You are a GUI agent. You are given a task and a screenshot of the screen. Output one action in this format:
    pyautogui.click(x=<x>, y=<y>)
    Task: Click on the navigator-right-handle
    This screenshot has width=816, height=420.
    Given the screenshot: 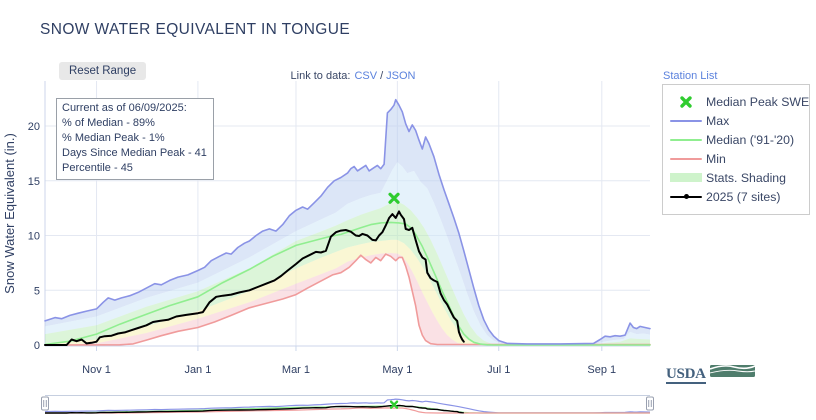 What is the action you would take?
    pyautogui.click(x=650, y=403)
    